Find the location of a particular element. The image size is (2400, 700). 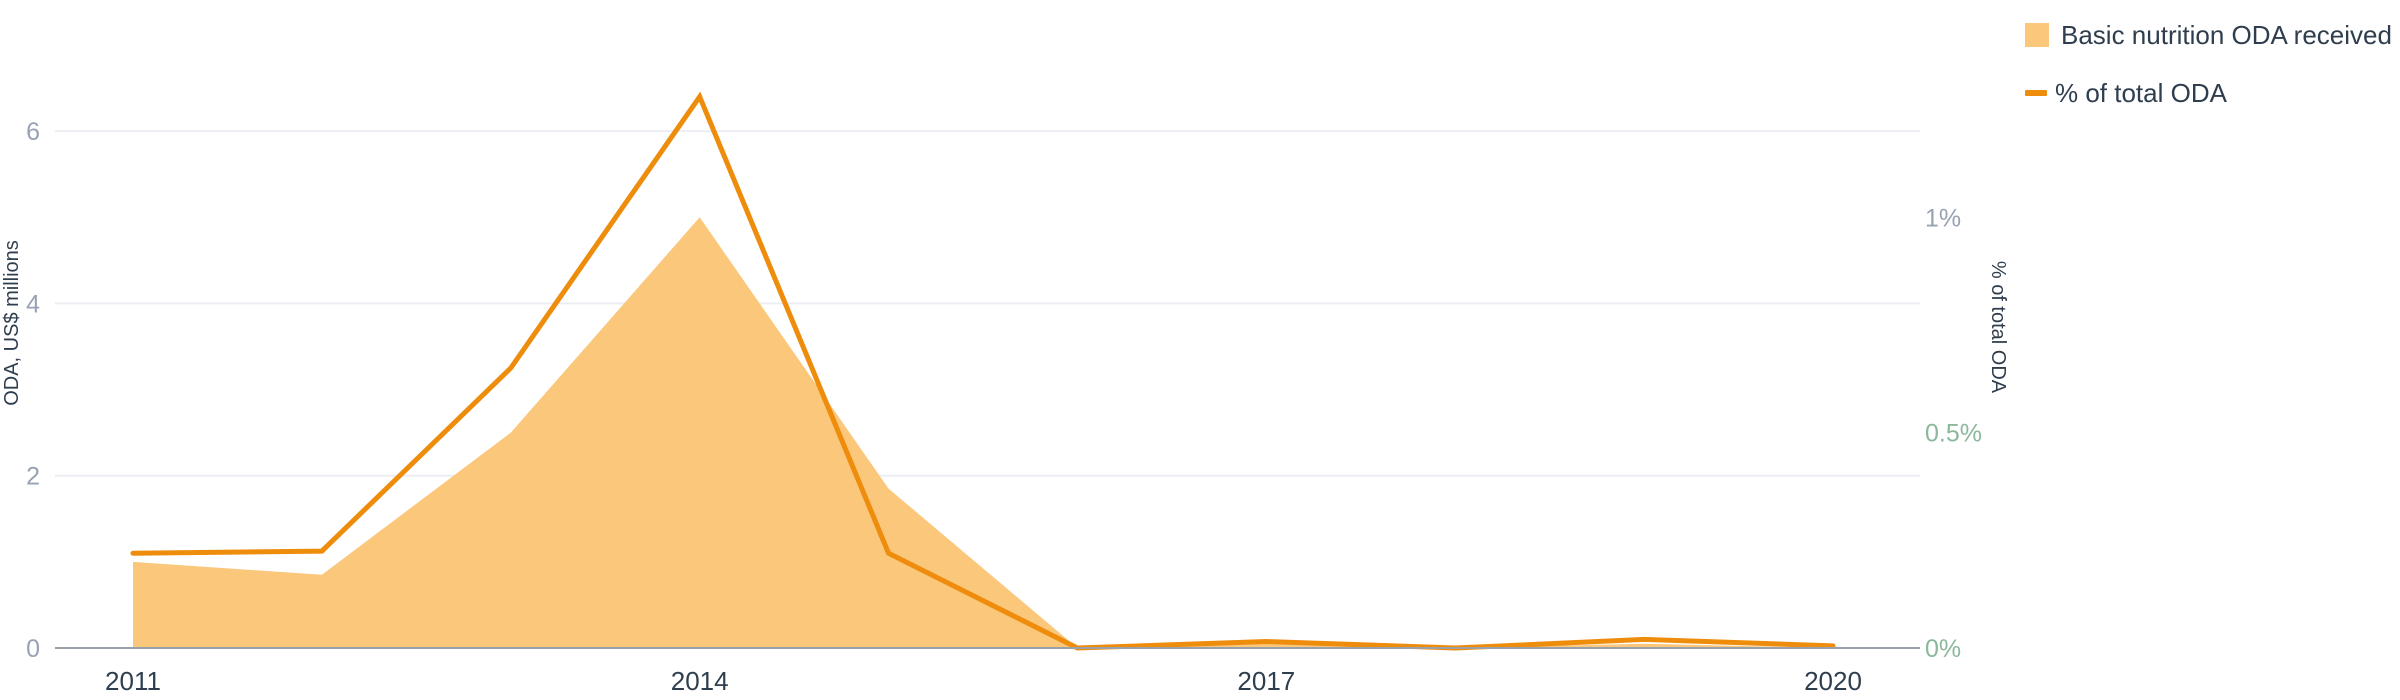

y-left-axis-title: ODA, US$ millions is located at coordinates (12, 323).